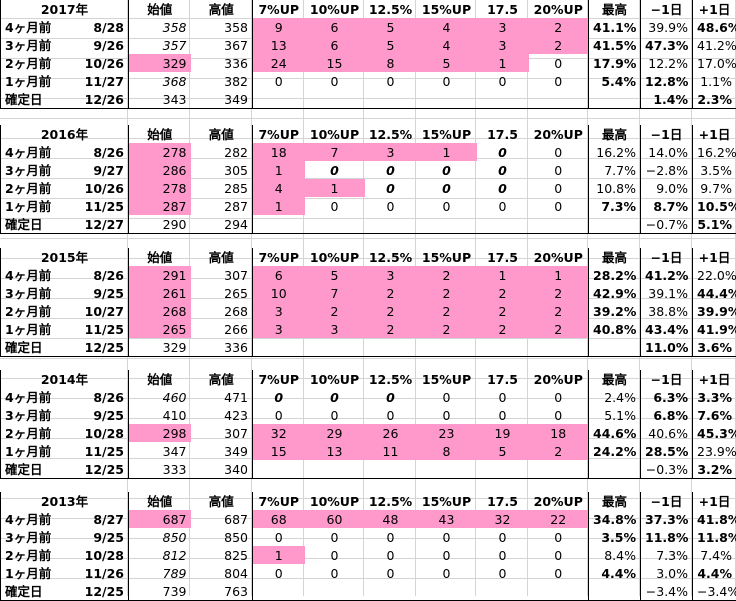  What do you see at coordinates (222, 63) in the screenshot?
I see `value-cell: 336` at bounding box center [222, 63].